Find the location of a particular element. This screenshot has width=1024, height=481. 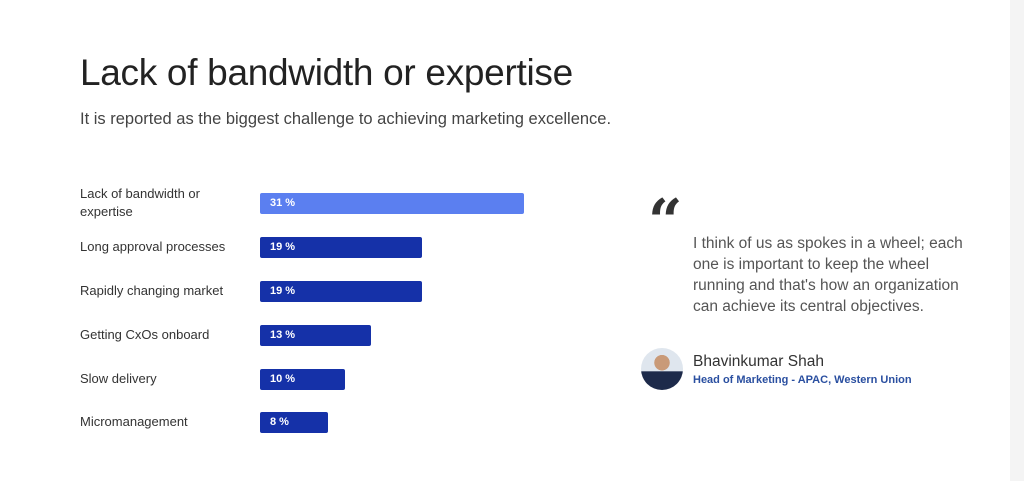

author-name: Bhavinkumar Shah is located at coordinates (758, 361).